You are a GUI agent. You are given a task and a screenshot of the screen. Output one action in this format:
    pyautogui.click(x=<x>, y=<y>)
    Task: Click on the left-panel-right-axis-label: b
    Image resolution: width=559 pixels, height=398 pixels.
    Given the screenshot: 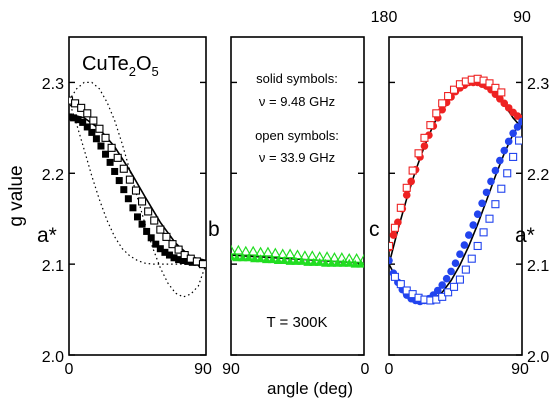 What is the action you would take?
    pyautogui.click(x=214, y=229)
    